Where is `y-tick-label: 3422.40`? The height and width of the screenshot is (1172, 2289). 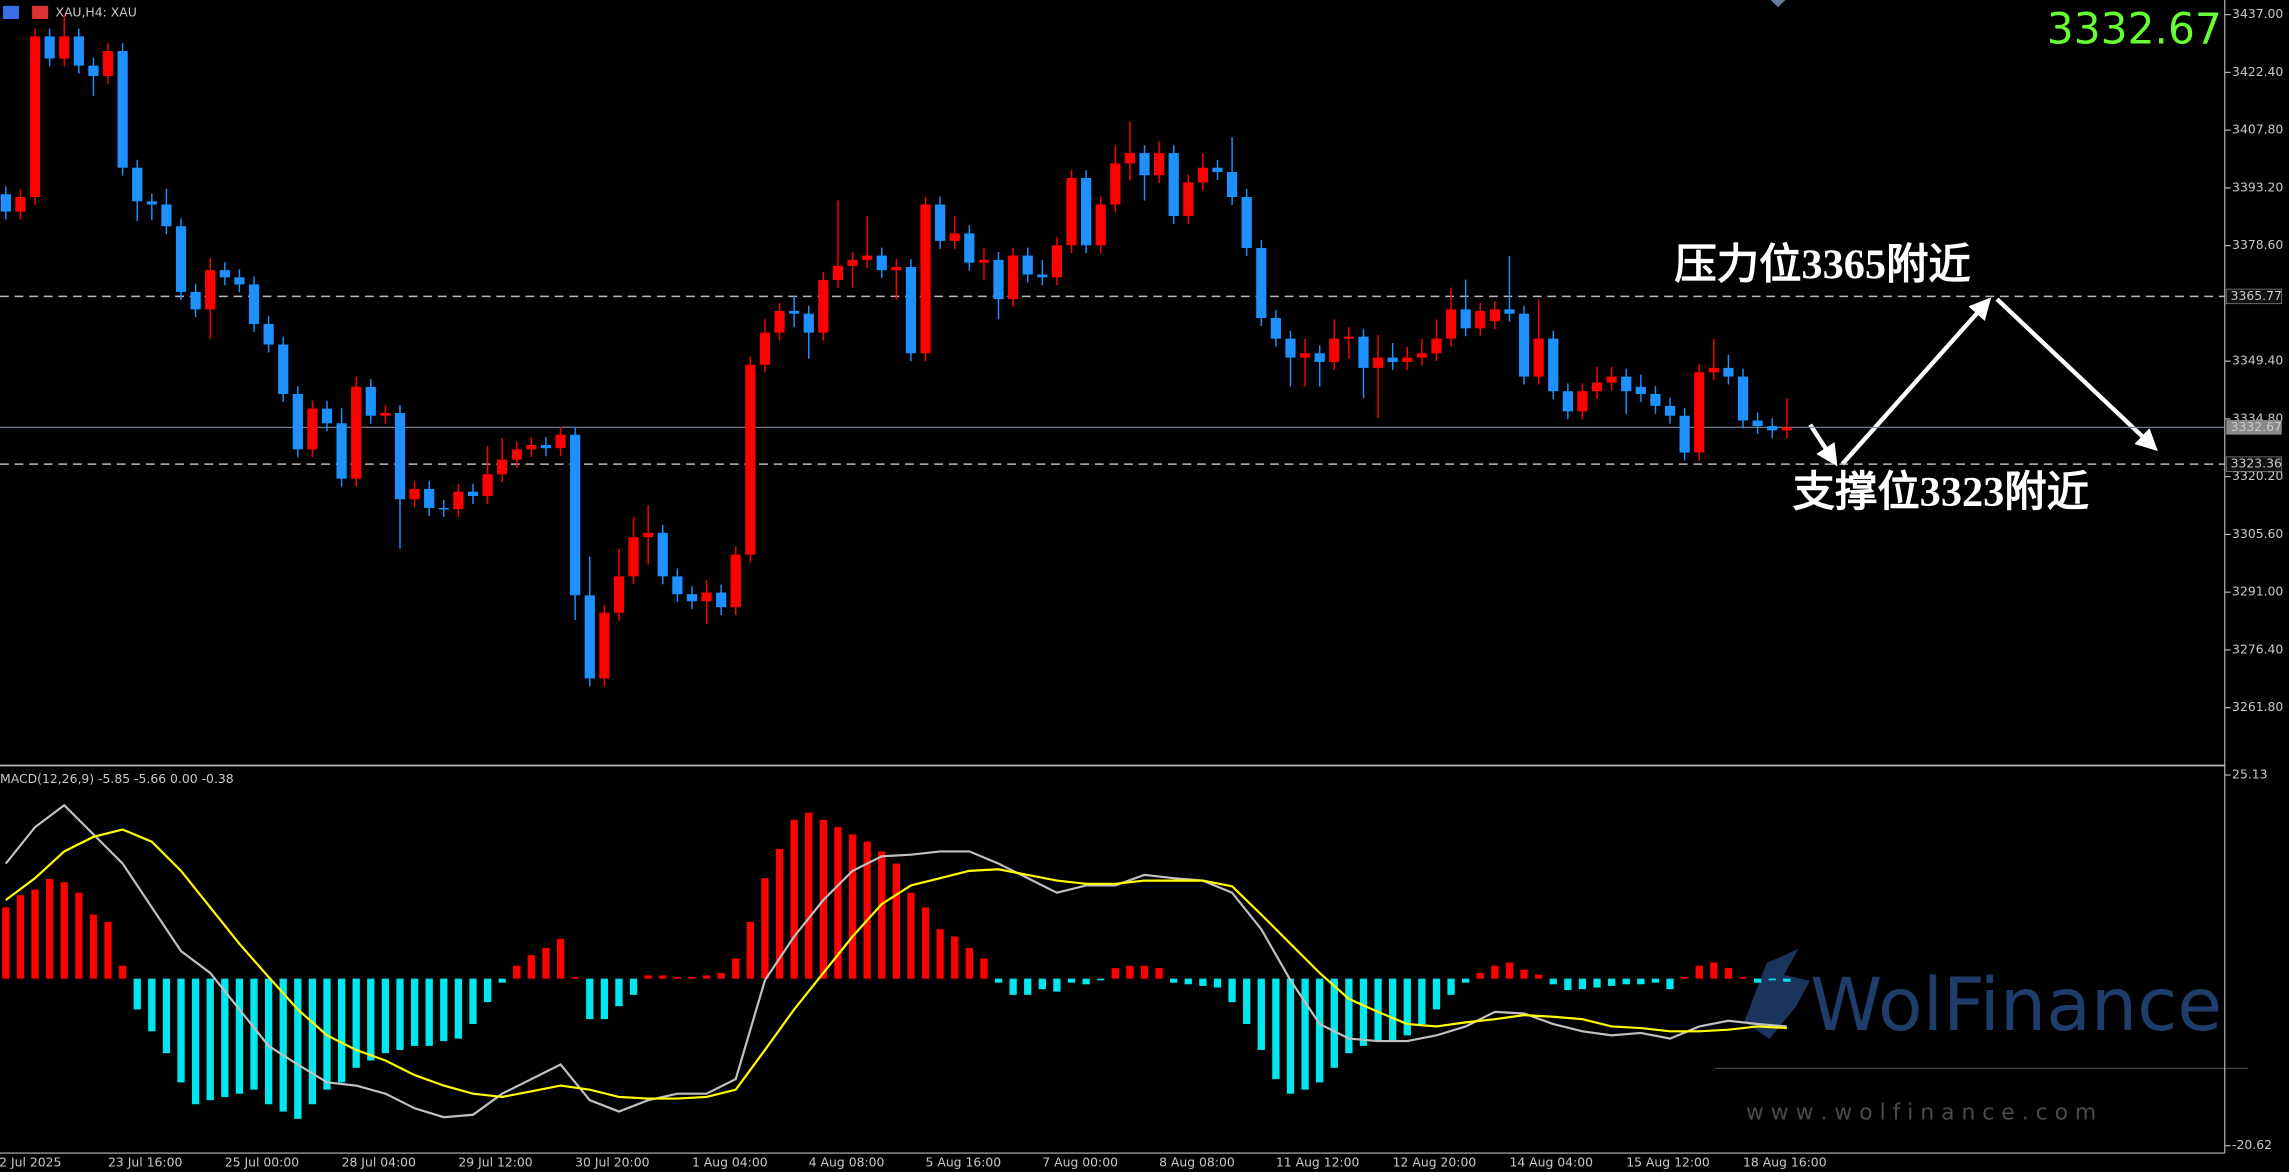
y-tick-label: 3422.40 is located at coordinates (2257, 71).